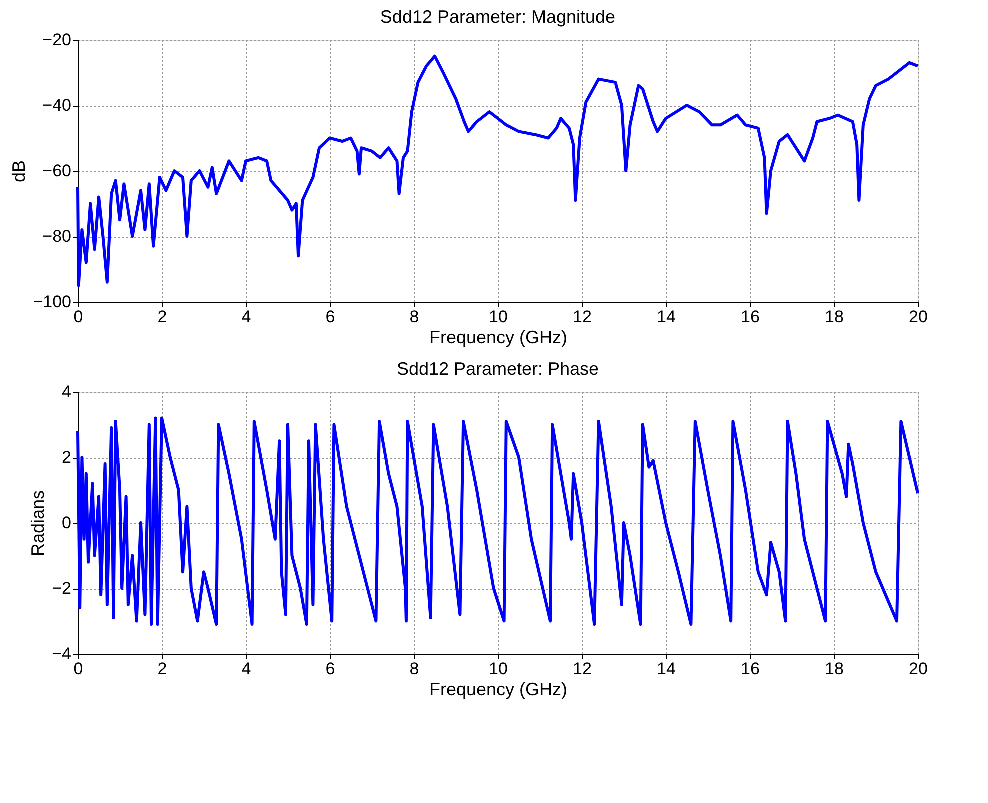  What do you see at coordinates (67, 392) in the screenshot?
I see `y-tick-label: 4` at bounding box center [67, 392].